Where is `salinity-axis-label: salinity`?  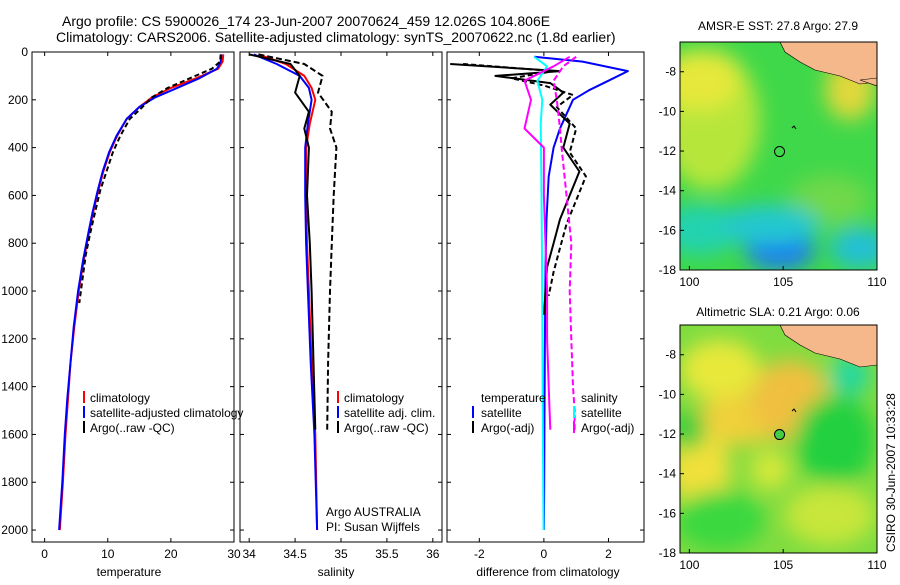 salinity-axis-label: salinity is located at coordinates (336, 572).